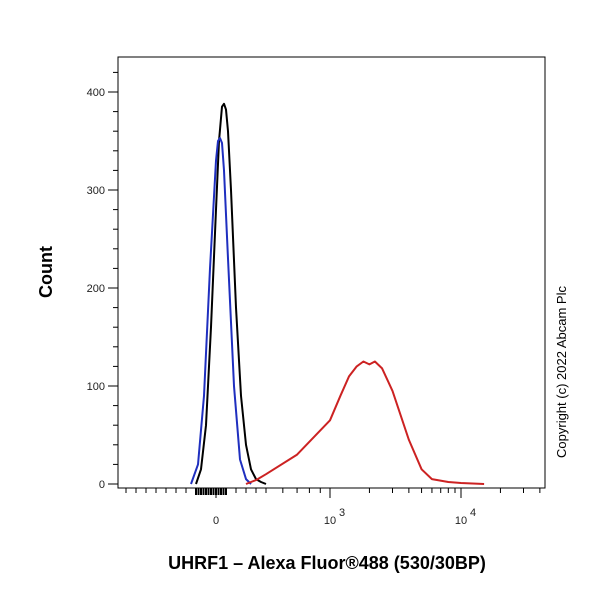 Image resolution: width=600 pixels, height=600 pixels. I want to click on x-axis-label: UHRF1 – Alexa Fluor®488 (530/30BP), so click(327, 563).